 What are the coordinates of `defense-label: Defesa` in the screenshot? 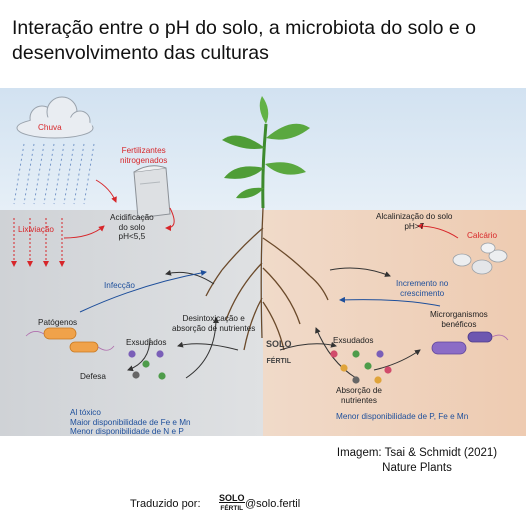 It's located at (93, 376).